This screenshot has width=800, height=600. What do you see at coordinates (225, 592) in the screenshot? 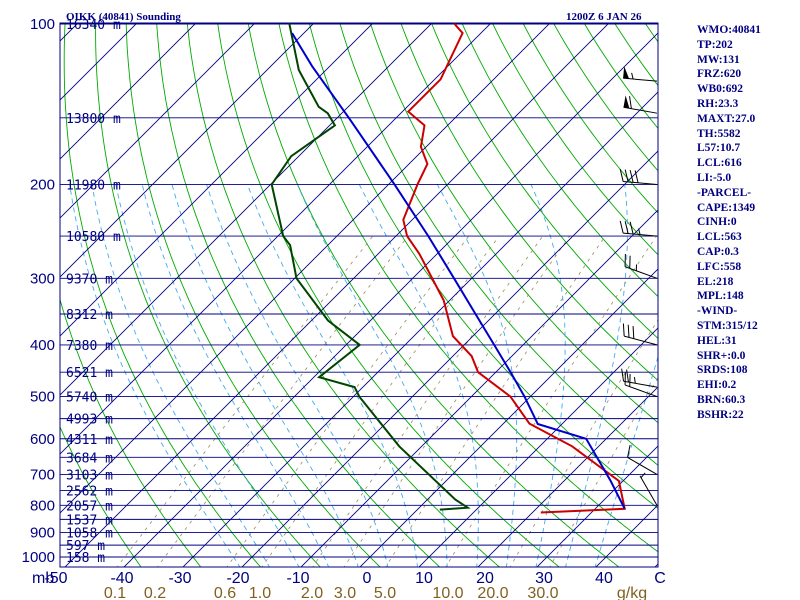
I see `mixing-ratio-tick-label: 0.6` at bounding box center [225, 592].